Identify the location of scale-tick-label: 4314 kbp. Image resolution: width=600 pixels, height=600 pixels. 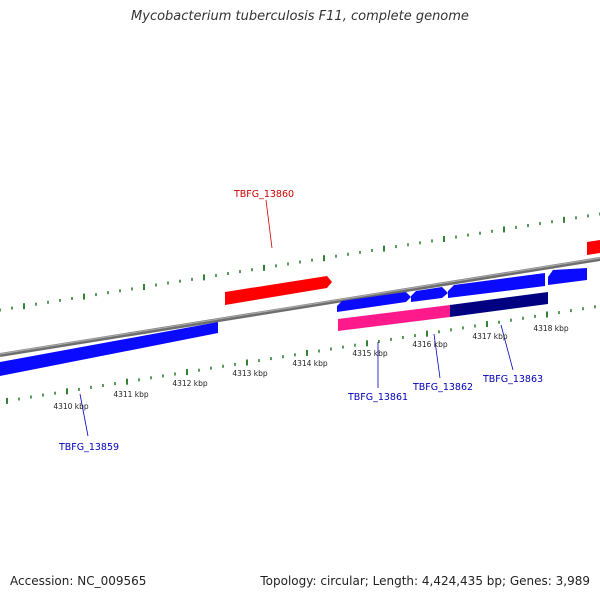
(310, 363).